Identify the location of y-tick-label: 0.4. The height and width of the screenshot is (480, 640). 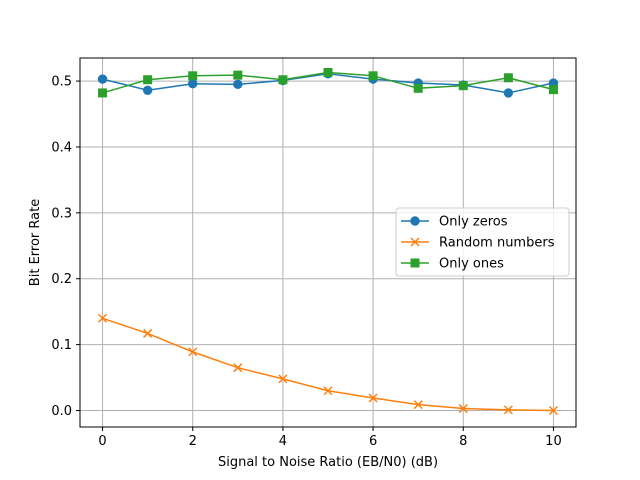
(61, 147).